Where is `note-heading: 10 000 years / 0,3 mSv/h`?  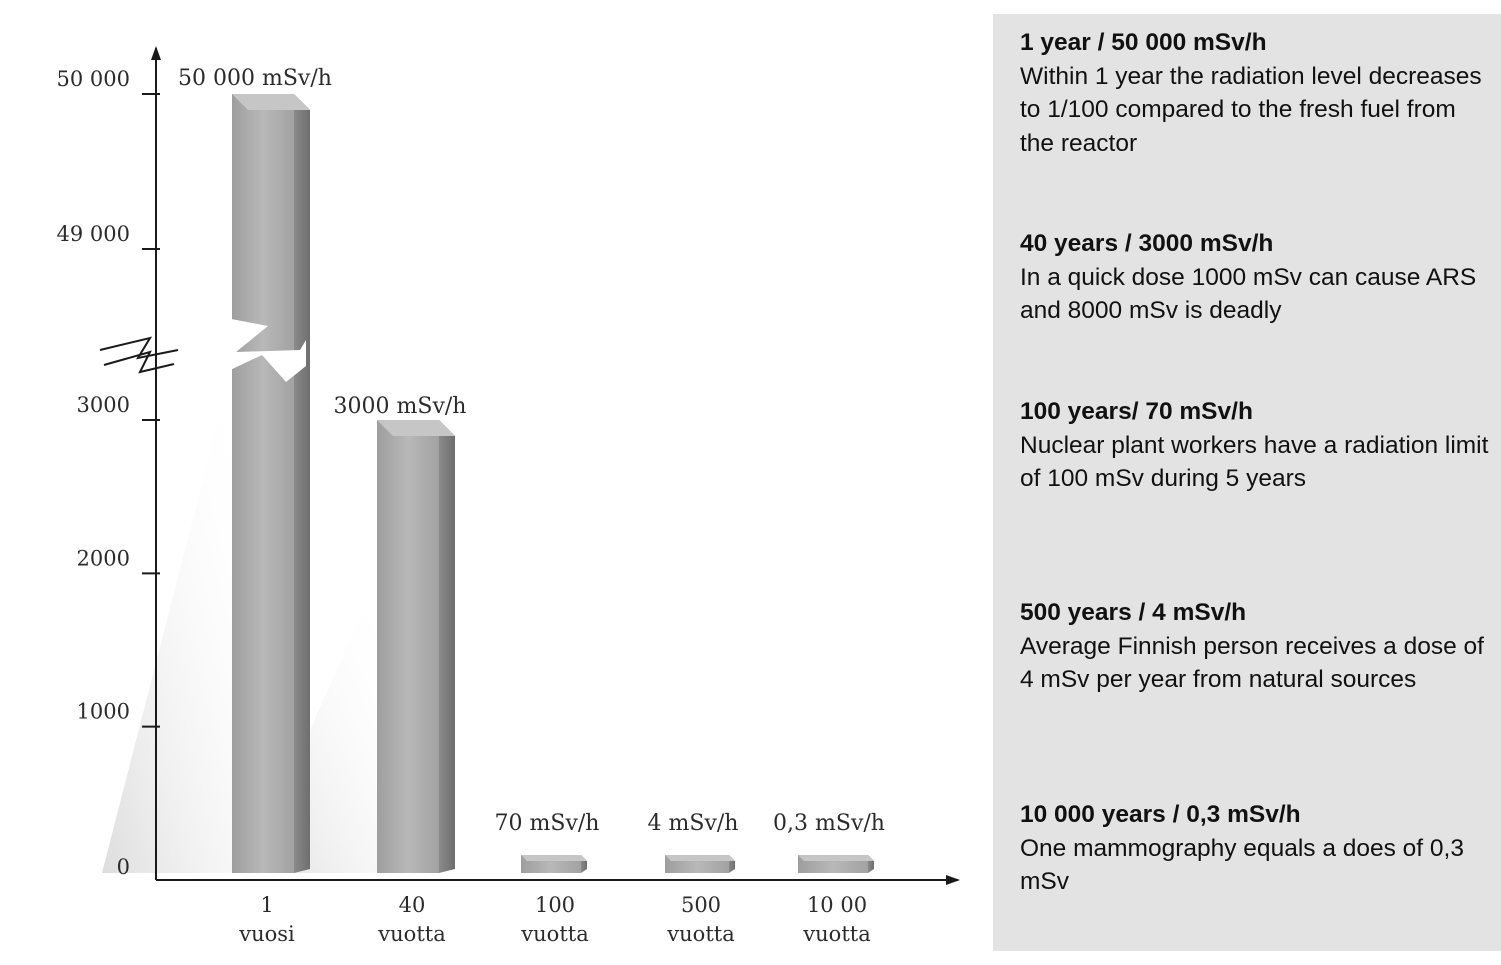
note-heading: 10 000 years / 0,3 mSv/h is located at coordinates (1160, 814).